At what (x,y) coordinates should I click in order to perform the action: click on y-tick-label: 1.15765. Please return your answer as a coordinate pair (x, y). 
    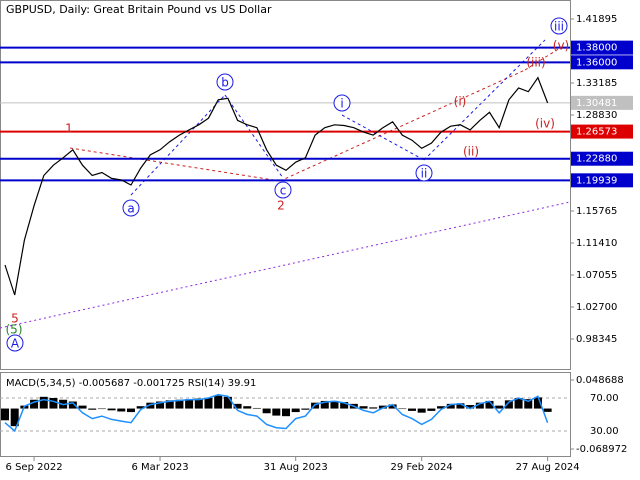
    Looking at the image, I should click on (596, 211).